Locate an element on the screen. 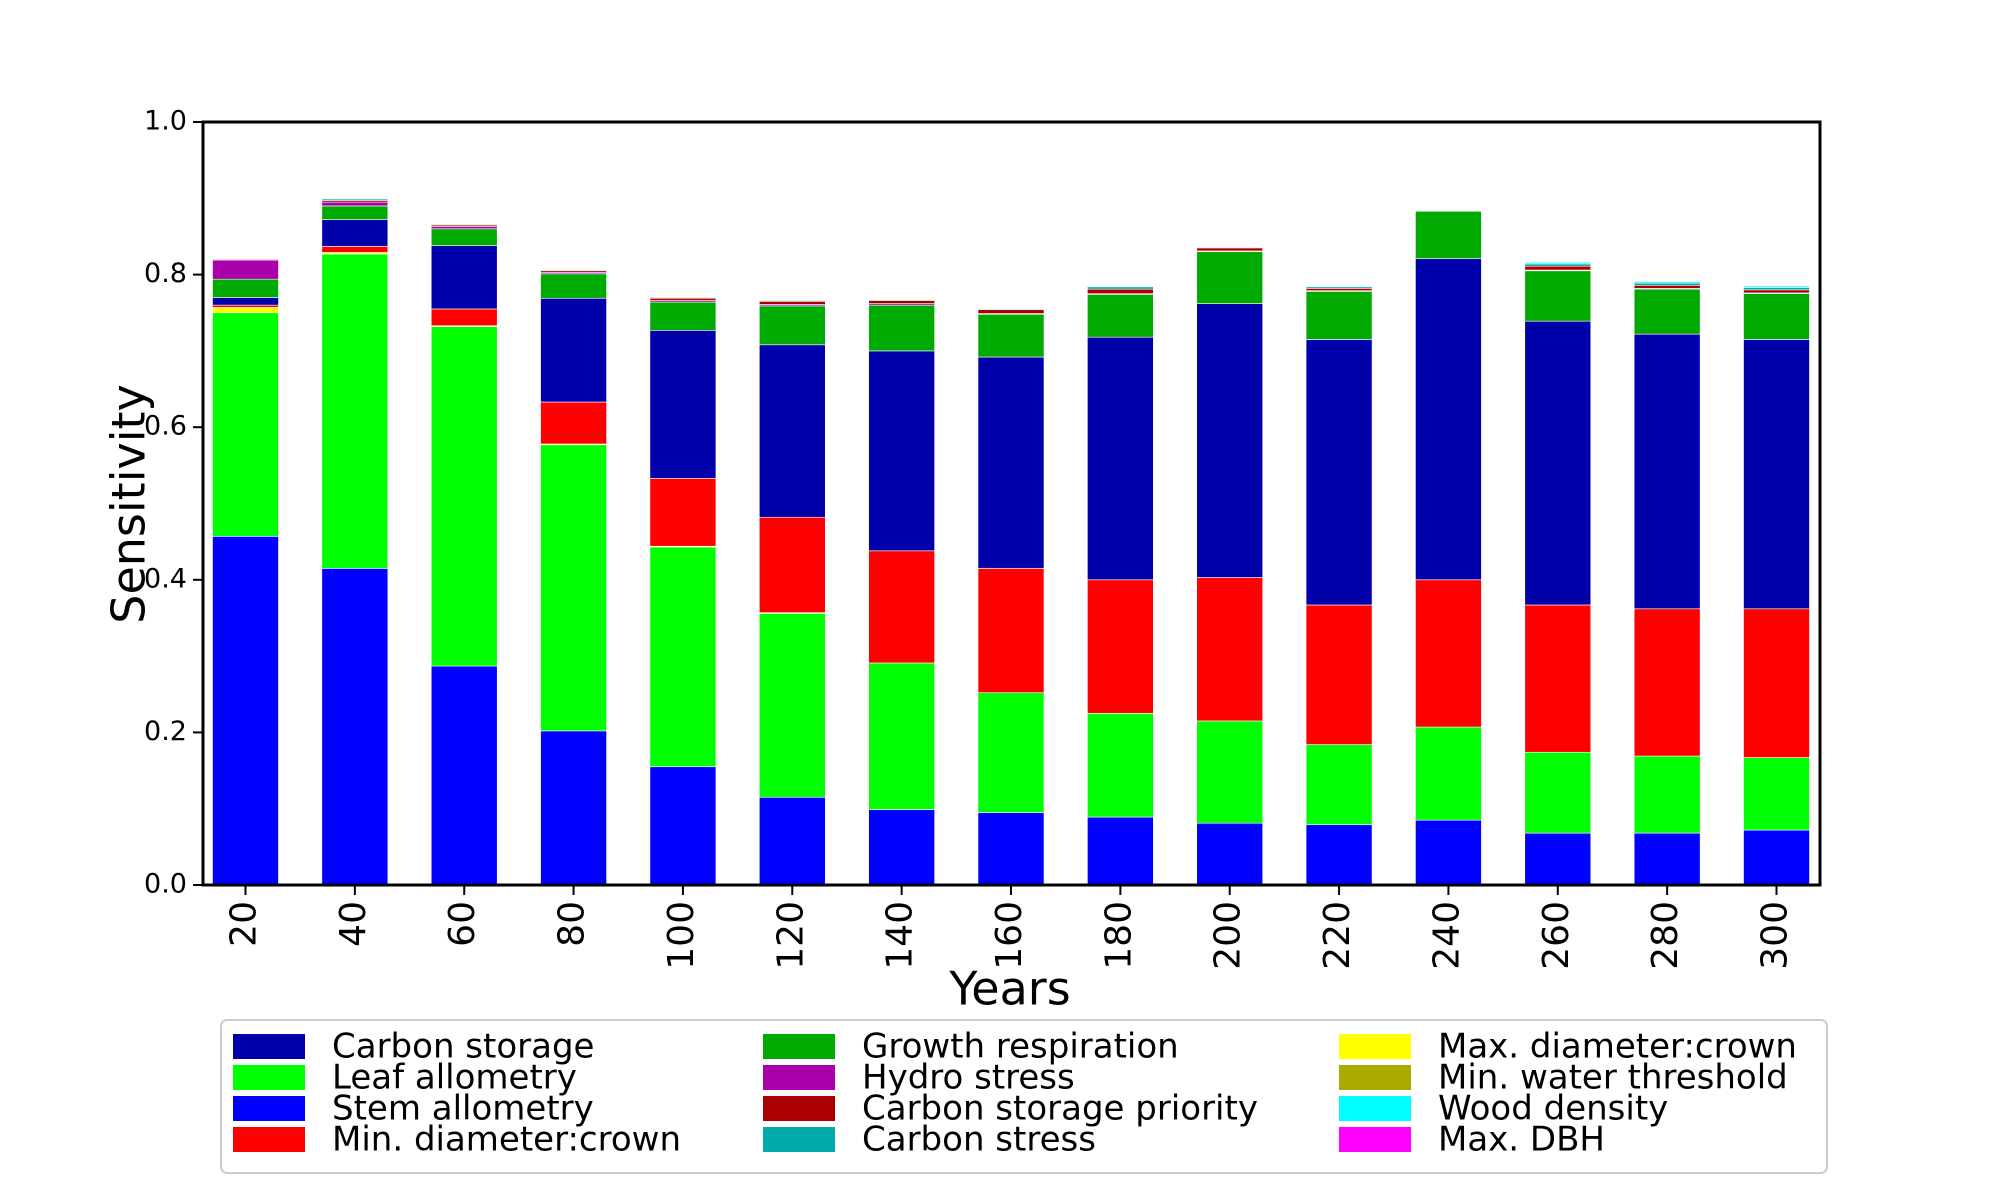 The image size is (2000, 1204). legend-label: Min. water threshold is located at coordinates (1613, 1078).